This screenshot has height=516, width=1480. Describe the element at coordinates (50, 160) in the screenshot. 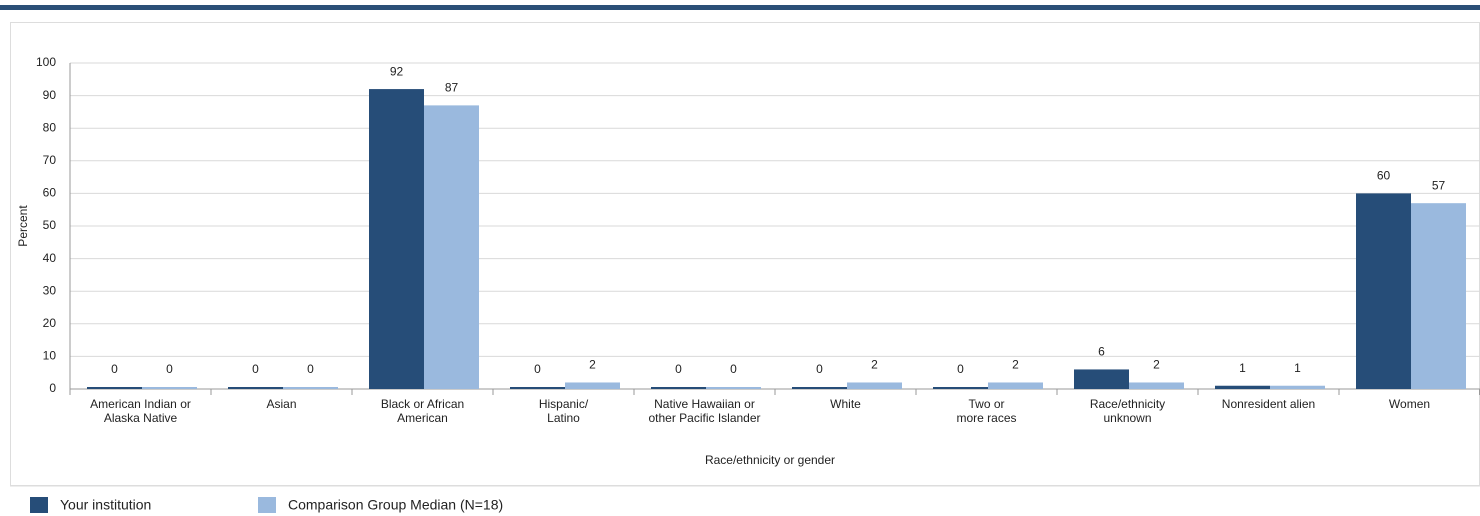

I see `y-tick-label: 70` at that location.